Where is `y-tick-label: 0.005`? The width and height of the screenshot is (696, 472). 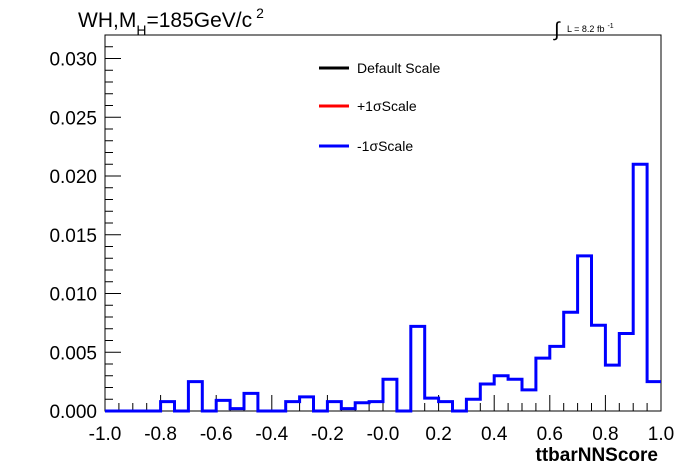 y-tick-label: 0.005 is located at coordinates (73, 353).